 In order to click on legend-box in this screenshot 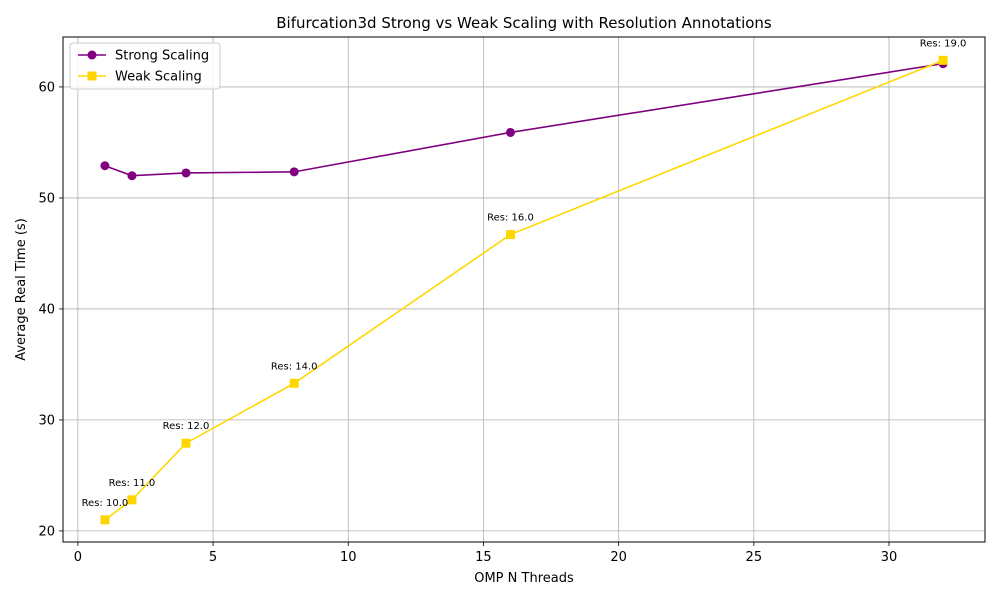, I will do `click(145, 66)`.